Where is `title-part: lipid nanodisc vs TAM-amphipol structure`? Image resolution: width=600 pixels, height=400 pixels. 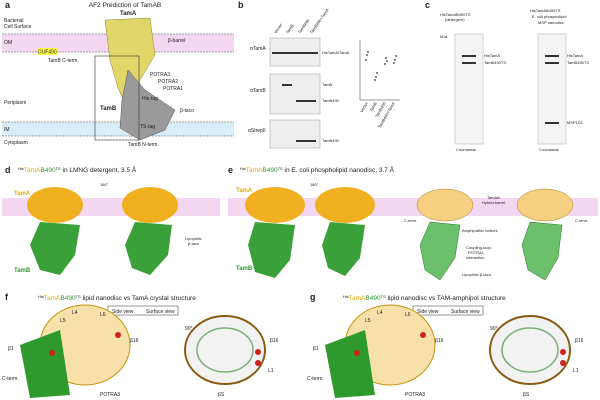 title-part: lipid nanodisc vs TAM-amphipol structure is located at coordinates (446, 298).